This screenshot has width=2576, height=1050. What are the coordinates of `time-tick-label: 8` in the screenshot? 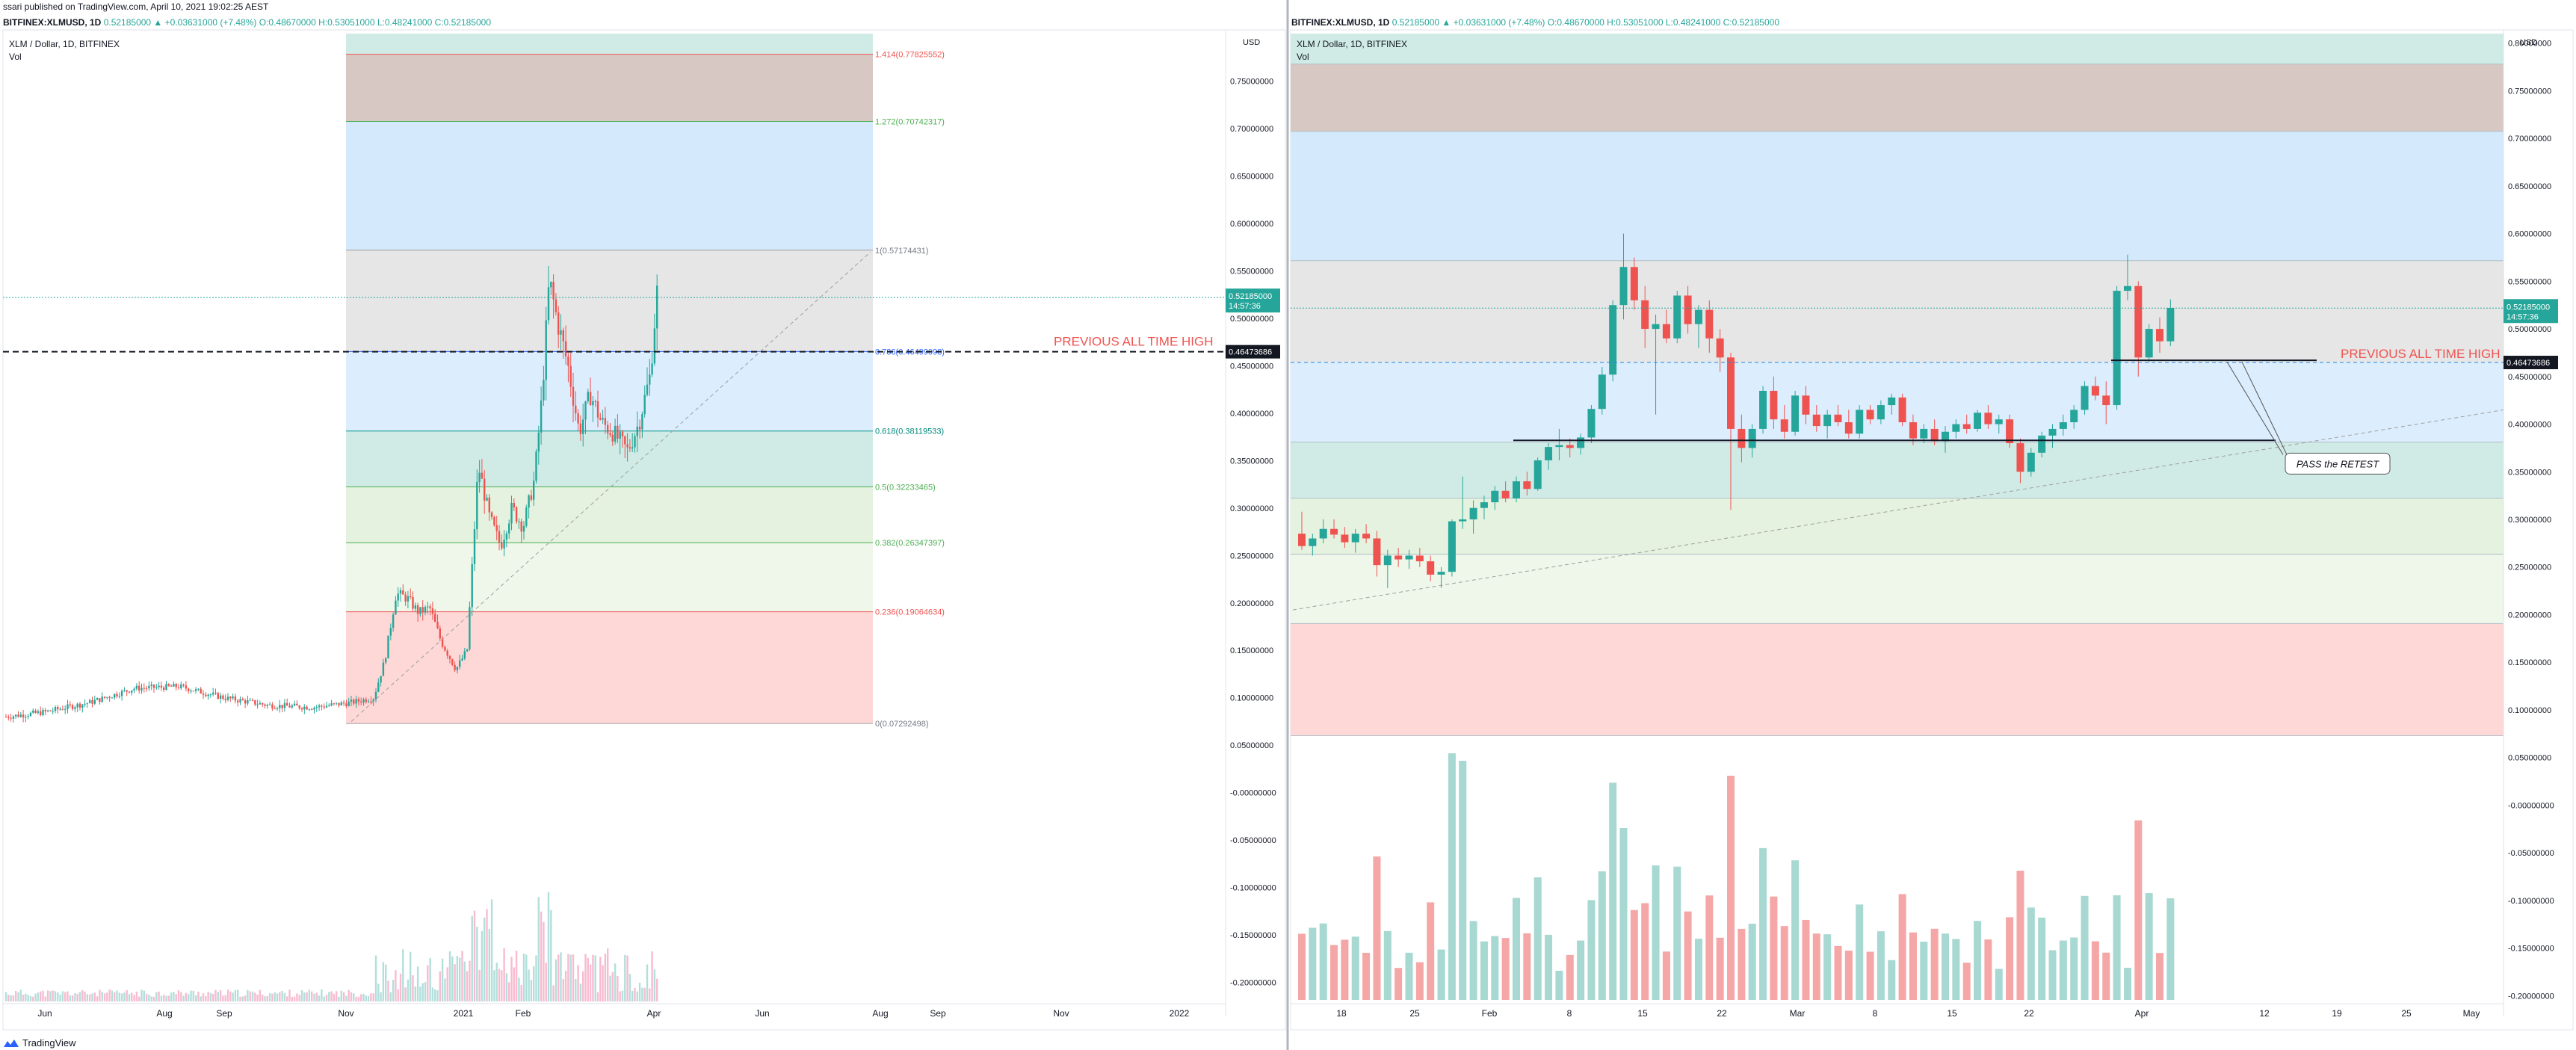 It's located at (1876, 1013).